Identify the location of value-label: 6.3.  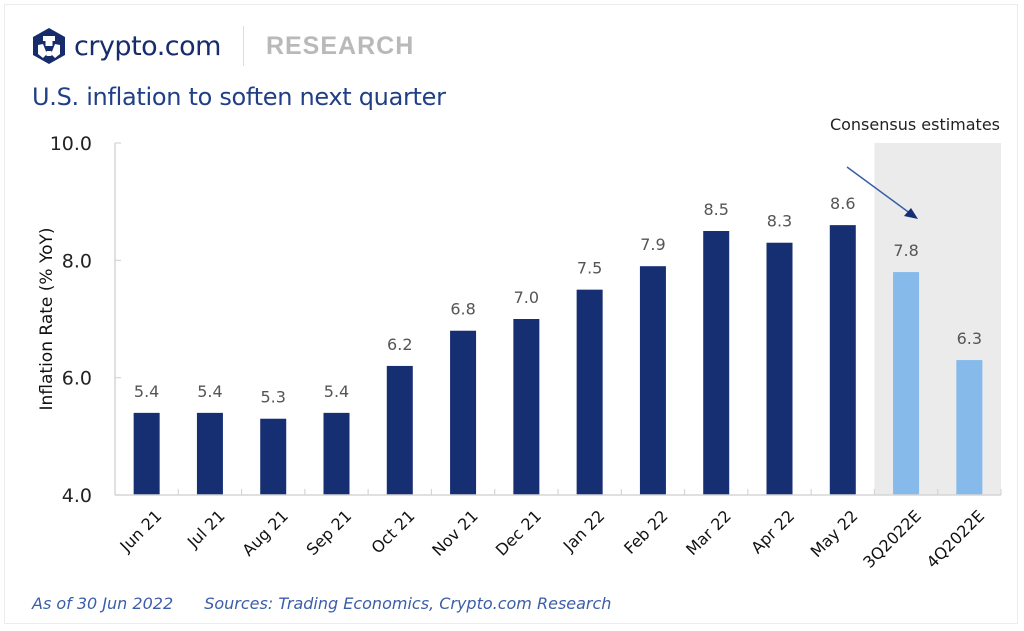
(969, 338).